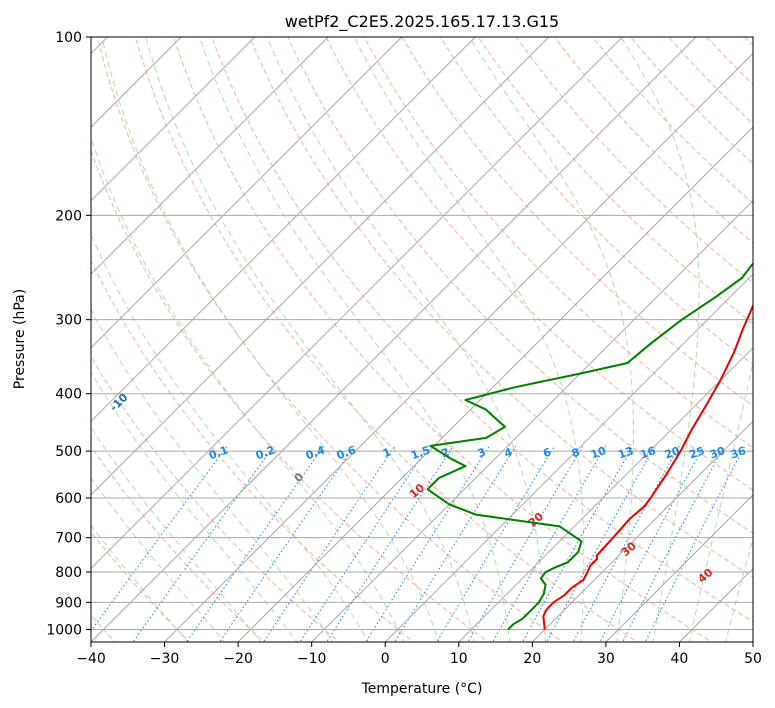  What do you see at coordinates (68, 452) in the screenshot?
I see `y-tick-label: 500` at bounding box center [68, 452].